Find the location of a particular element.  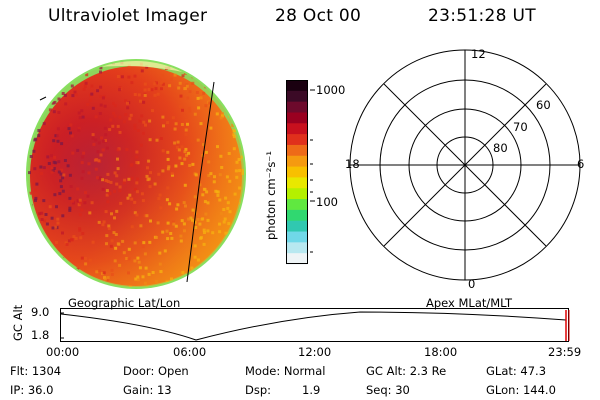

date-label: 28 Oct 00 is located at coordinates (318, 16).